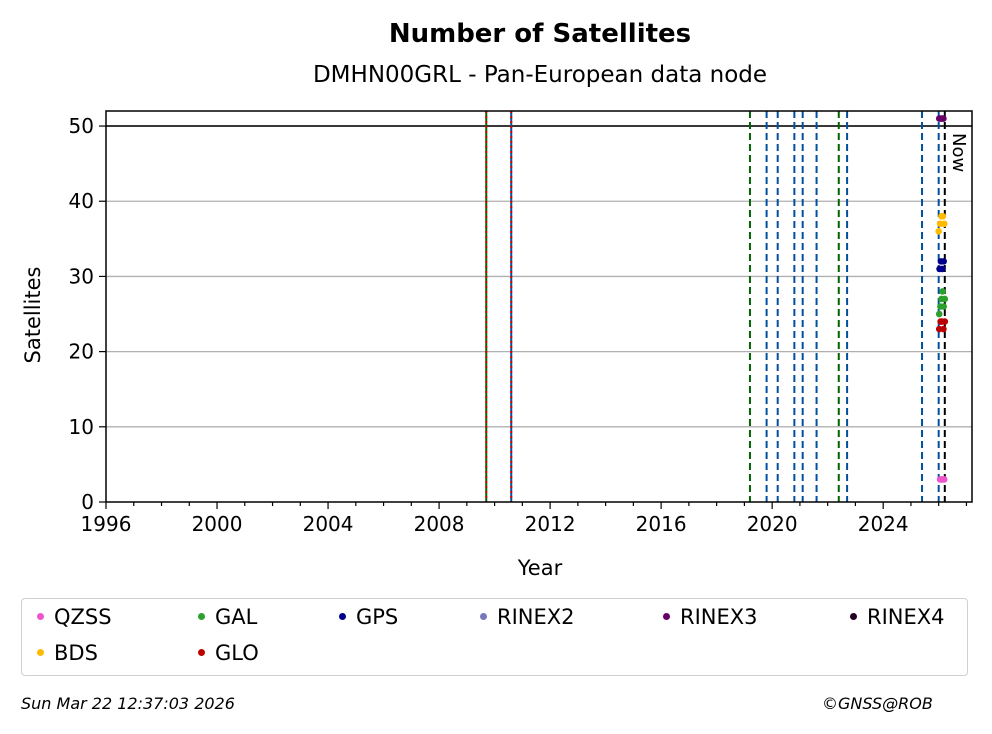 This screenshot has width=992, height=734. What do you see at coordinates (81, 427) in the screenshot?
I see `y-tick-label: 10` at bounding box center [81, 427].